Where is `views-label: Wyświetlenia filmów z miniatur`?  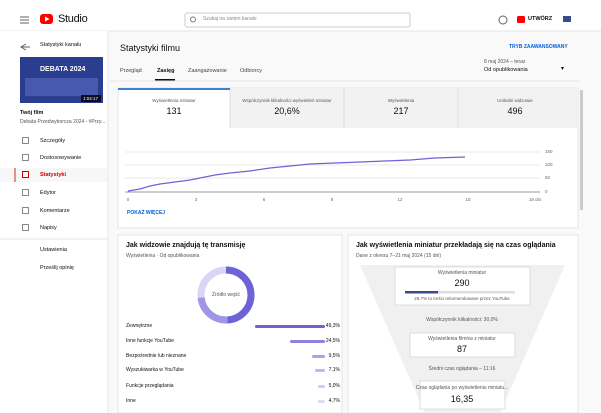
views-label: Wyświetlenia filmów z miniatur is located at coordinates (462, 339).